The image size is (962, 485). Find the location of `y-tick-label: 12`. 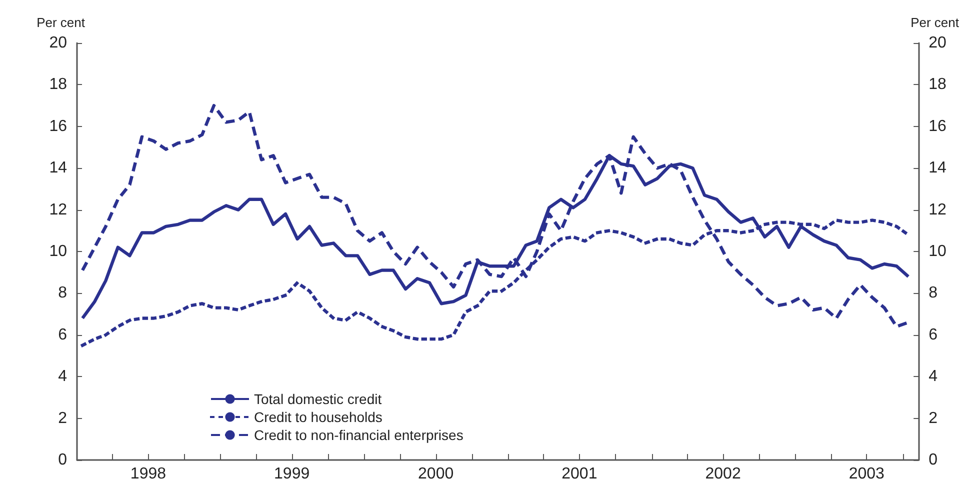

y-tick-label: 12 is located at coordinates (58, 209).